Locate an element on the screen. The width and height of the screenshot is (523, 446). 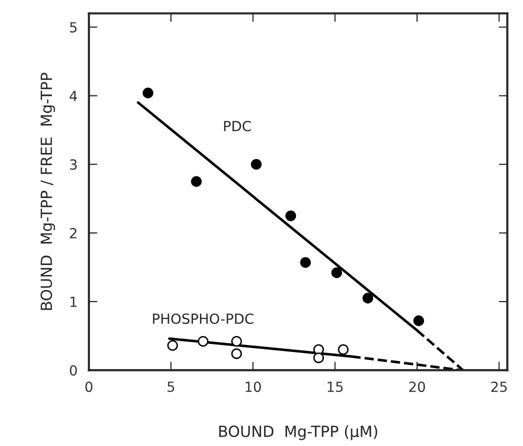
x-tick-label: 10 is located at coordinates (253, 387).